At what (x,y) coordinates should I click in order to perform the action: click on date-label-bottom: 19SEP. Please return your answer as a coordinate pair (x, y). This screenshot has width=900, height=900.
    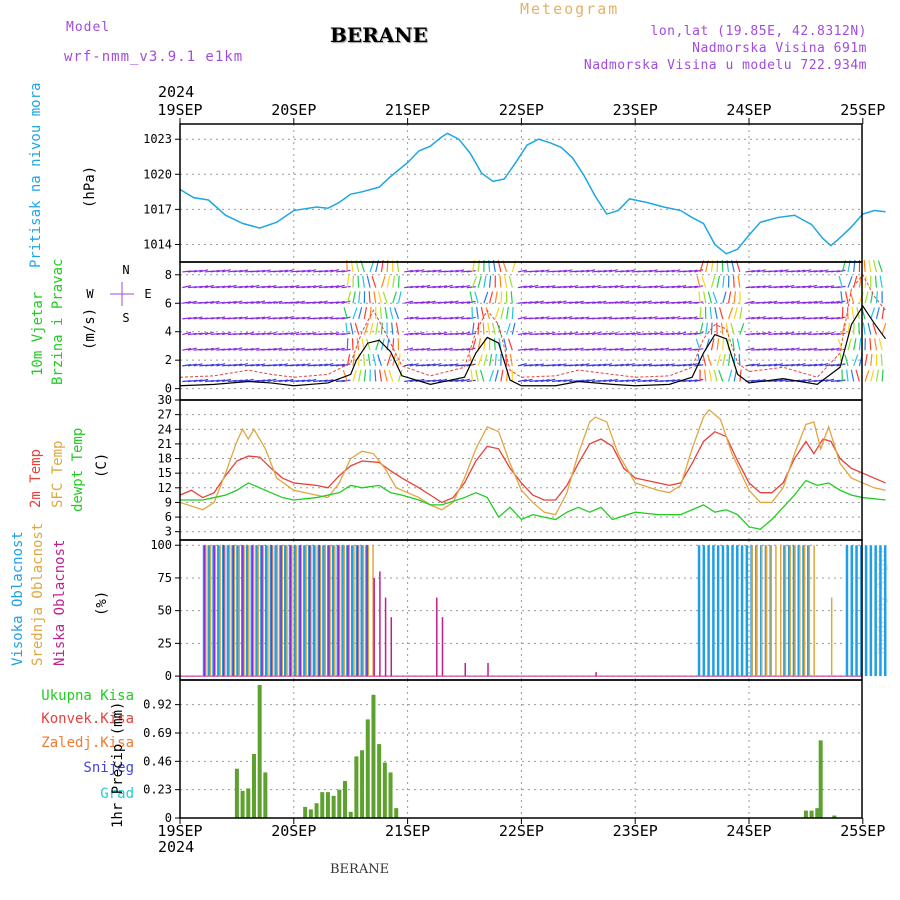
    Looking at the image, I should click on (179, 831).